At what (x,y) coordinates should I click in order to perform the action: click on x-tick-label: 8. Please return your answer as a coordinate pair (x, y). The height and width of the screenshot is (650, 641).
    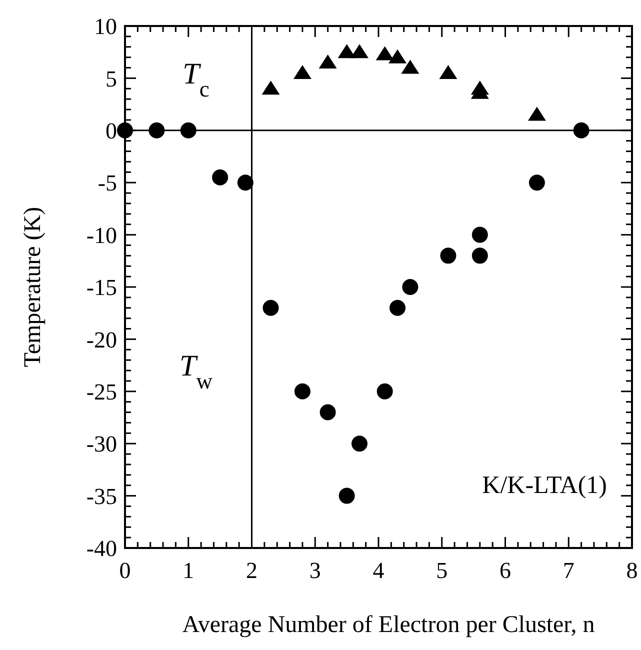
    Looking at the image, I should click on (632, 570).